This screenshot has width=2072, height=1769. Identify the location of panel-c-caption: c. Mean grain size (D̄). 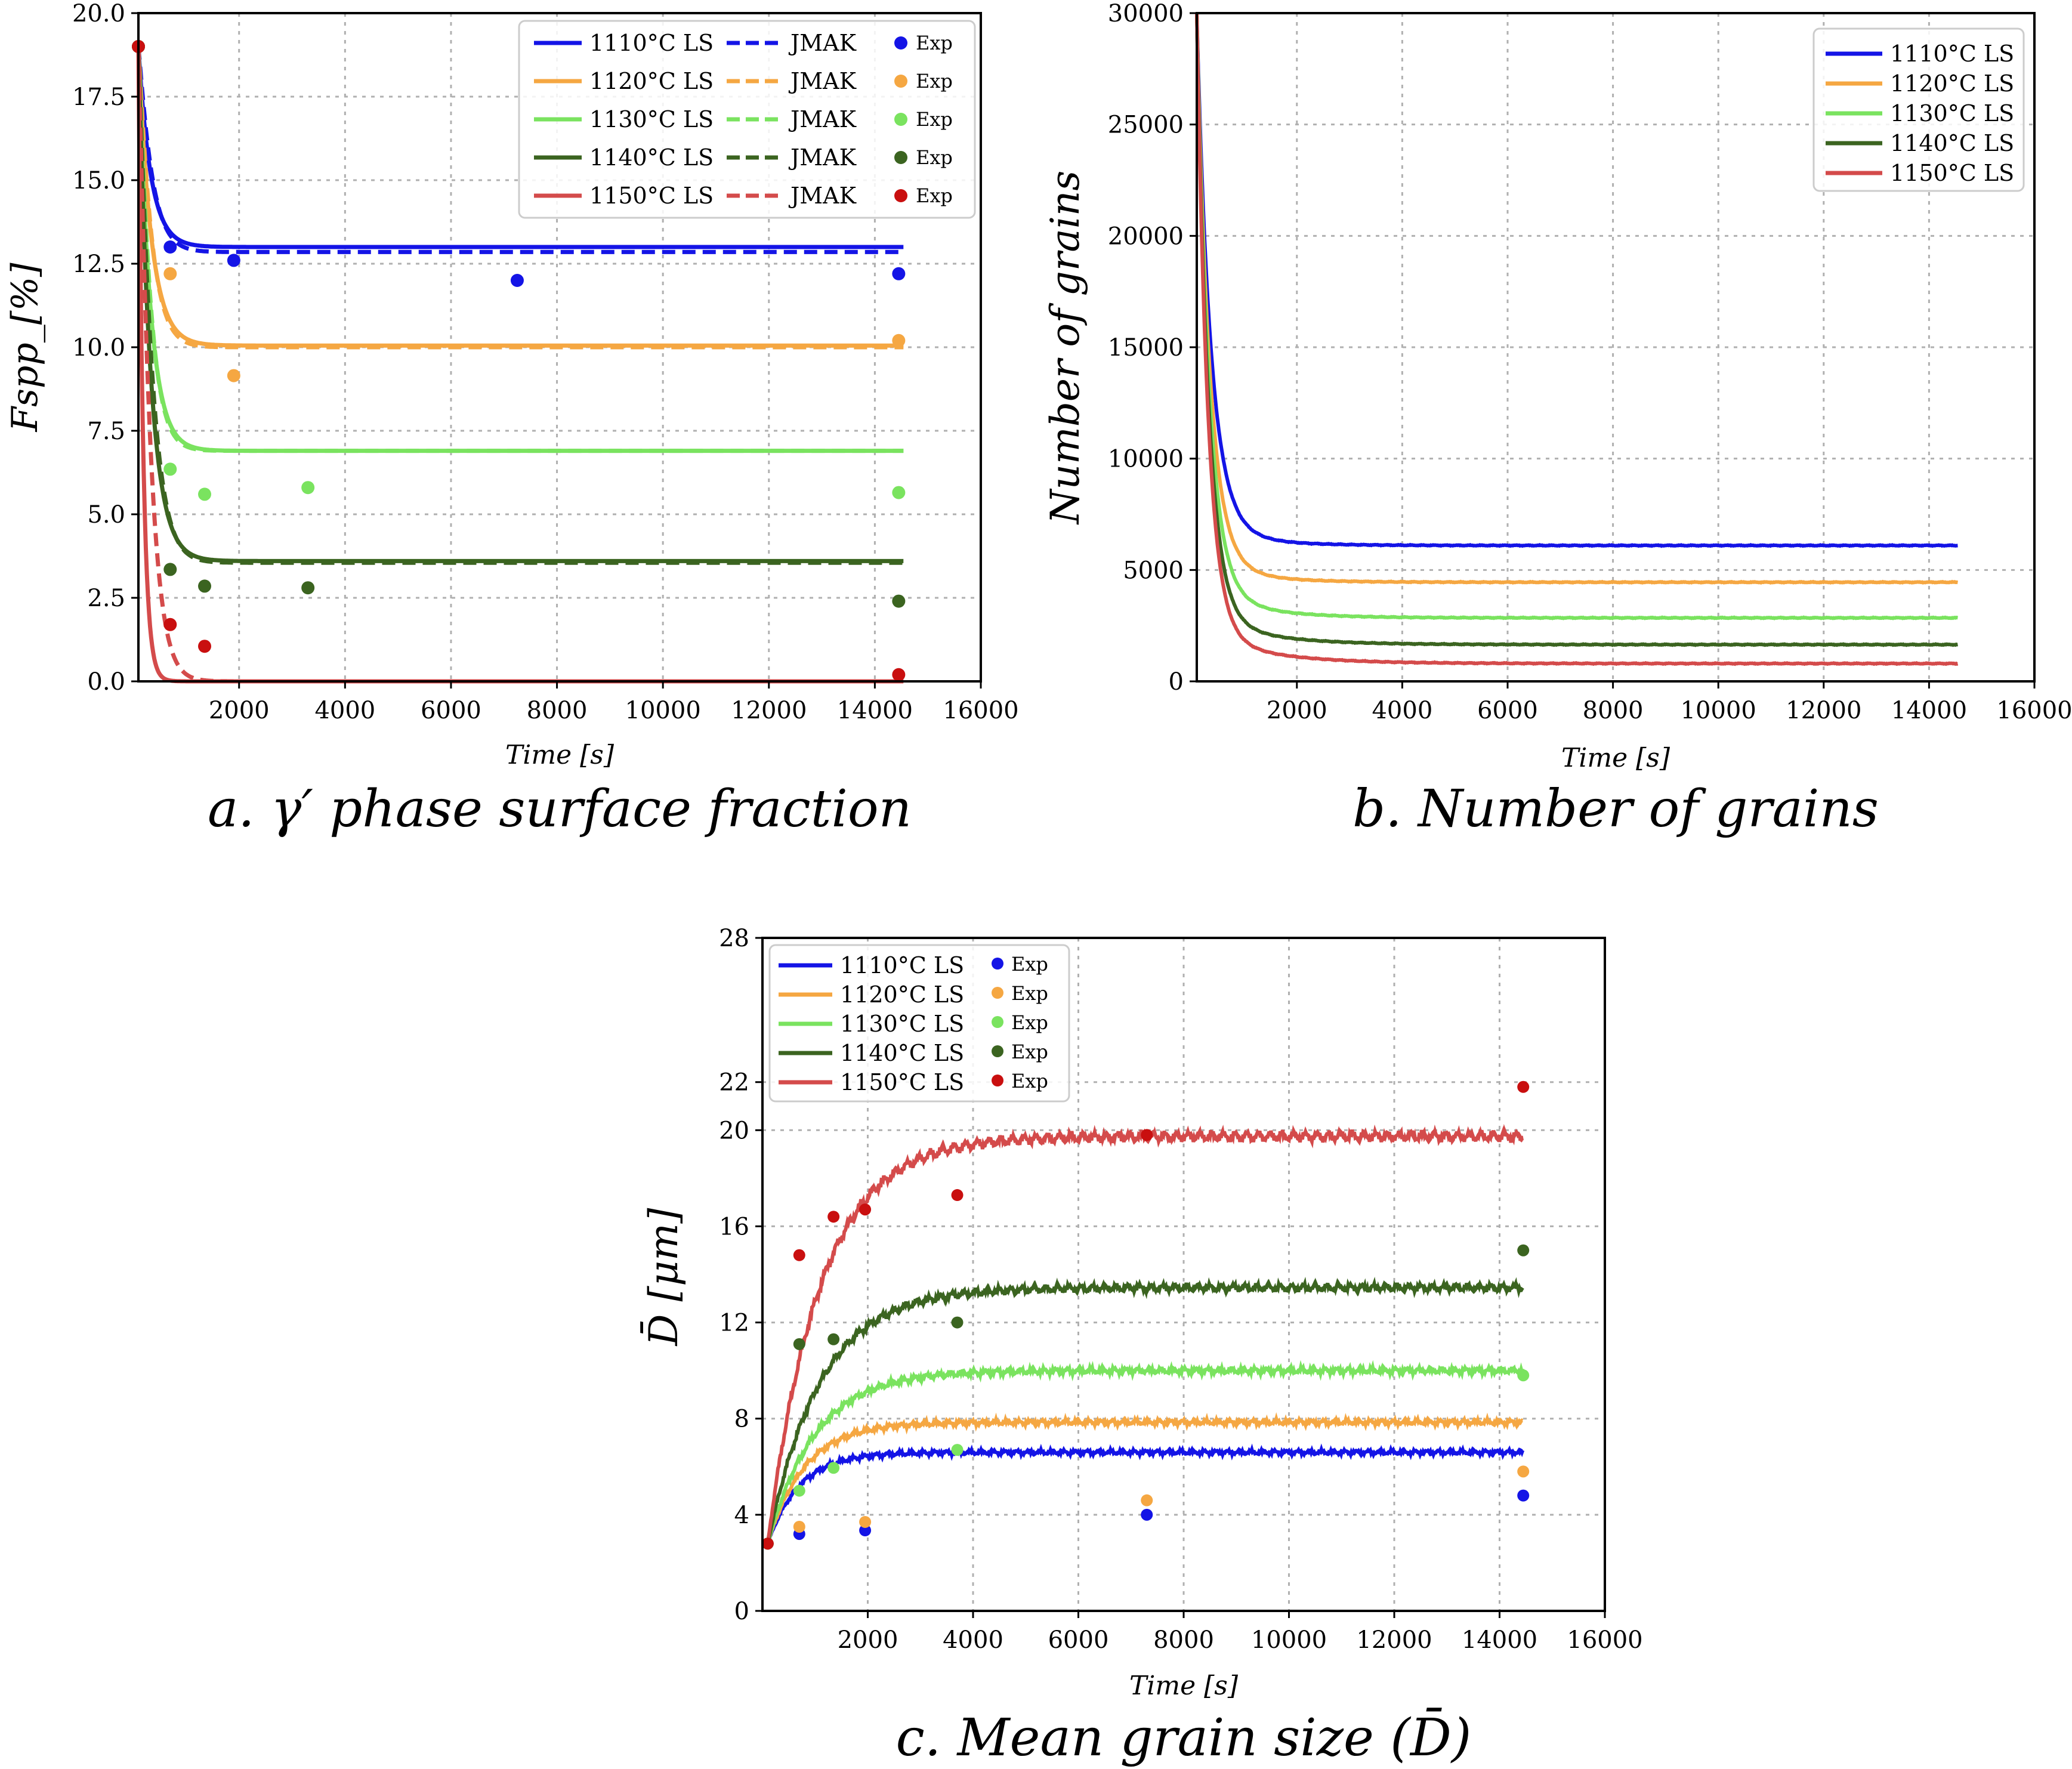
(1184, 1738).